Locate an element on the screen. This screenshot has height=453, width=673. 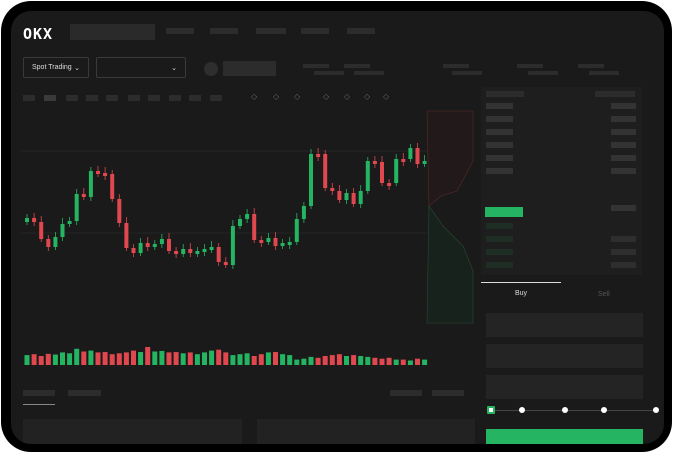
sell-tab: Sell is located at coordinates (604, 294).